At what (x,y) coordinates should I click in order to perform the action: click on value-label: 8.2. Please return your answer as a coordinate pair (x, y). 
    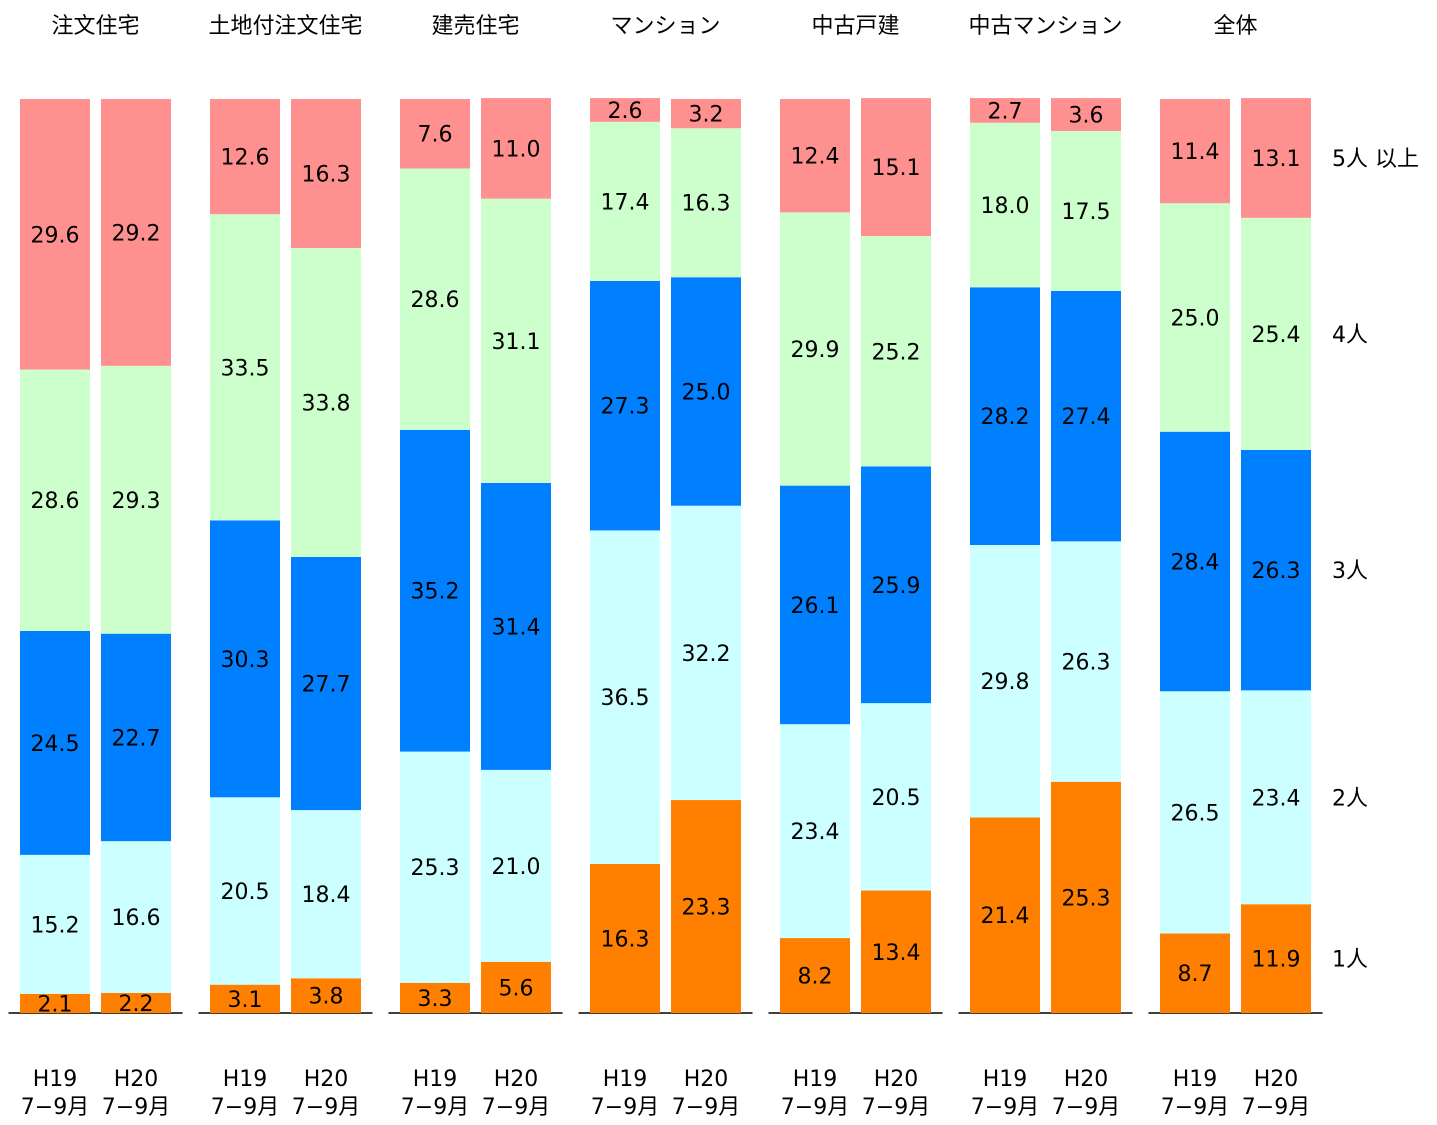
    Looking at the image, I should click on (815, 977).